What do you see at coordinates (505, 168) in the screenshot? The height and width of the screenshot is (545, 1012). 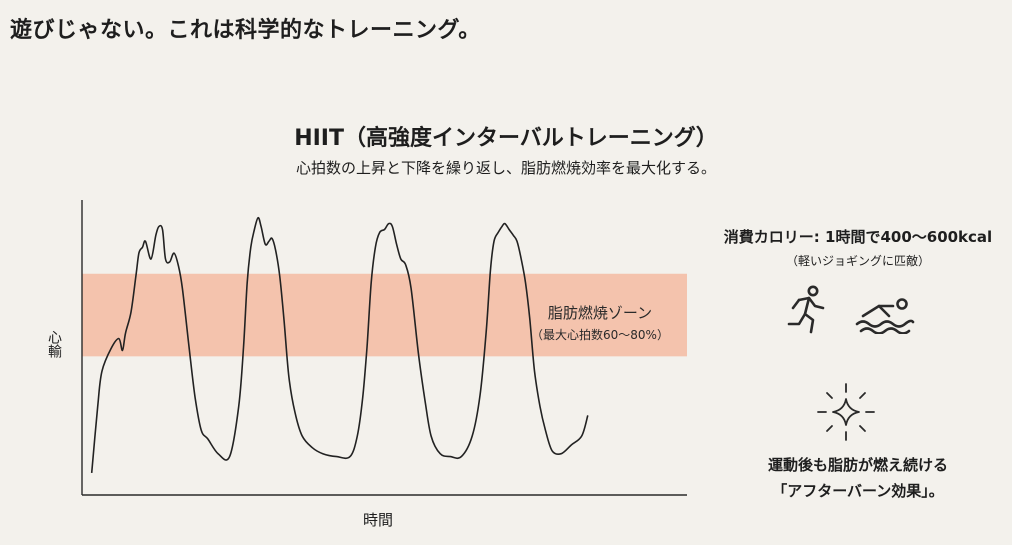 I see `chart-subtitle: 心拍数の上昇と下降を繰り返し、脂肪燃焼効率を最大化する。` at bounding box center [505, 168].